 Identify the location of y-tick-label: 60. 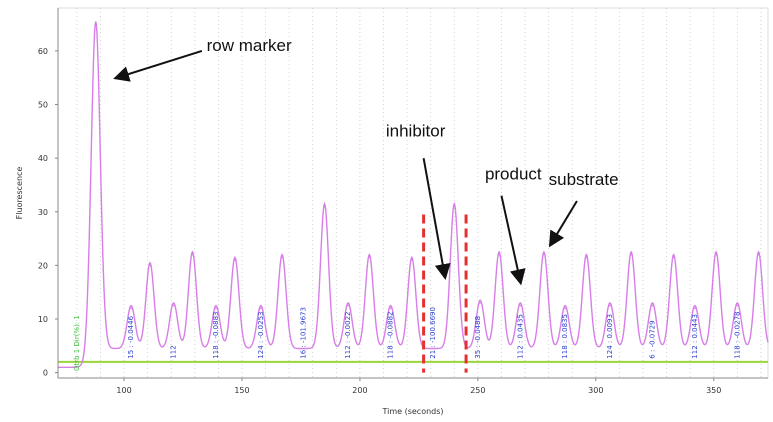
(43, 51).